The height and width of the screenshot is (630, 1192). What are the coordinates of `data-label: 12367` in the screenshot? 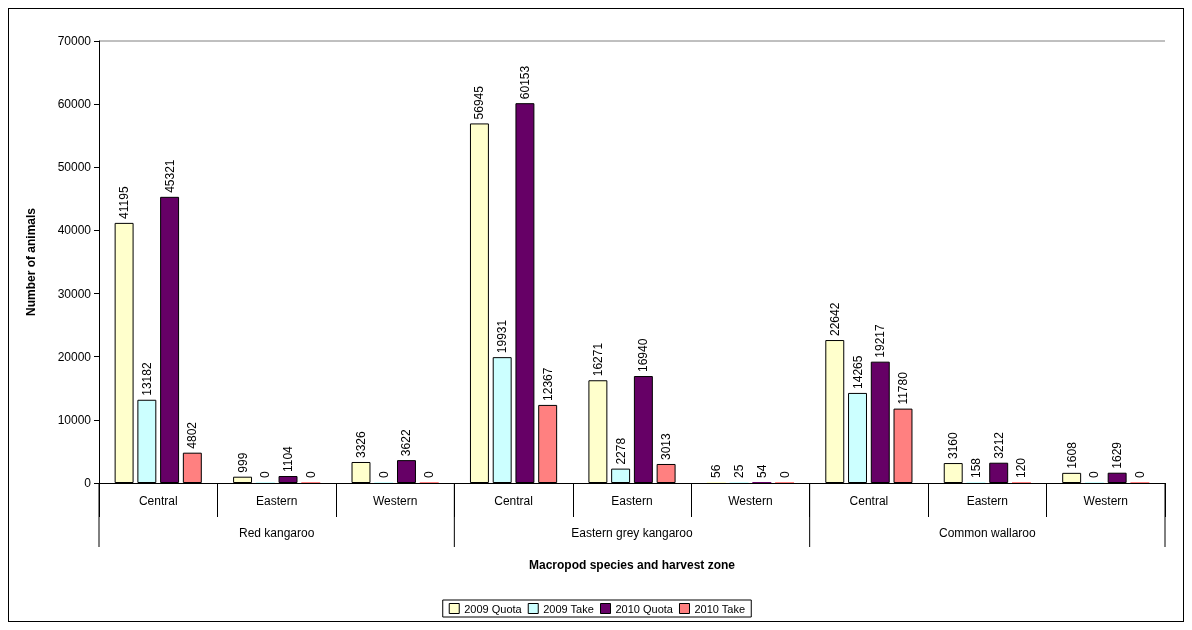 It's located at (547, 384).